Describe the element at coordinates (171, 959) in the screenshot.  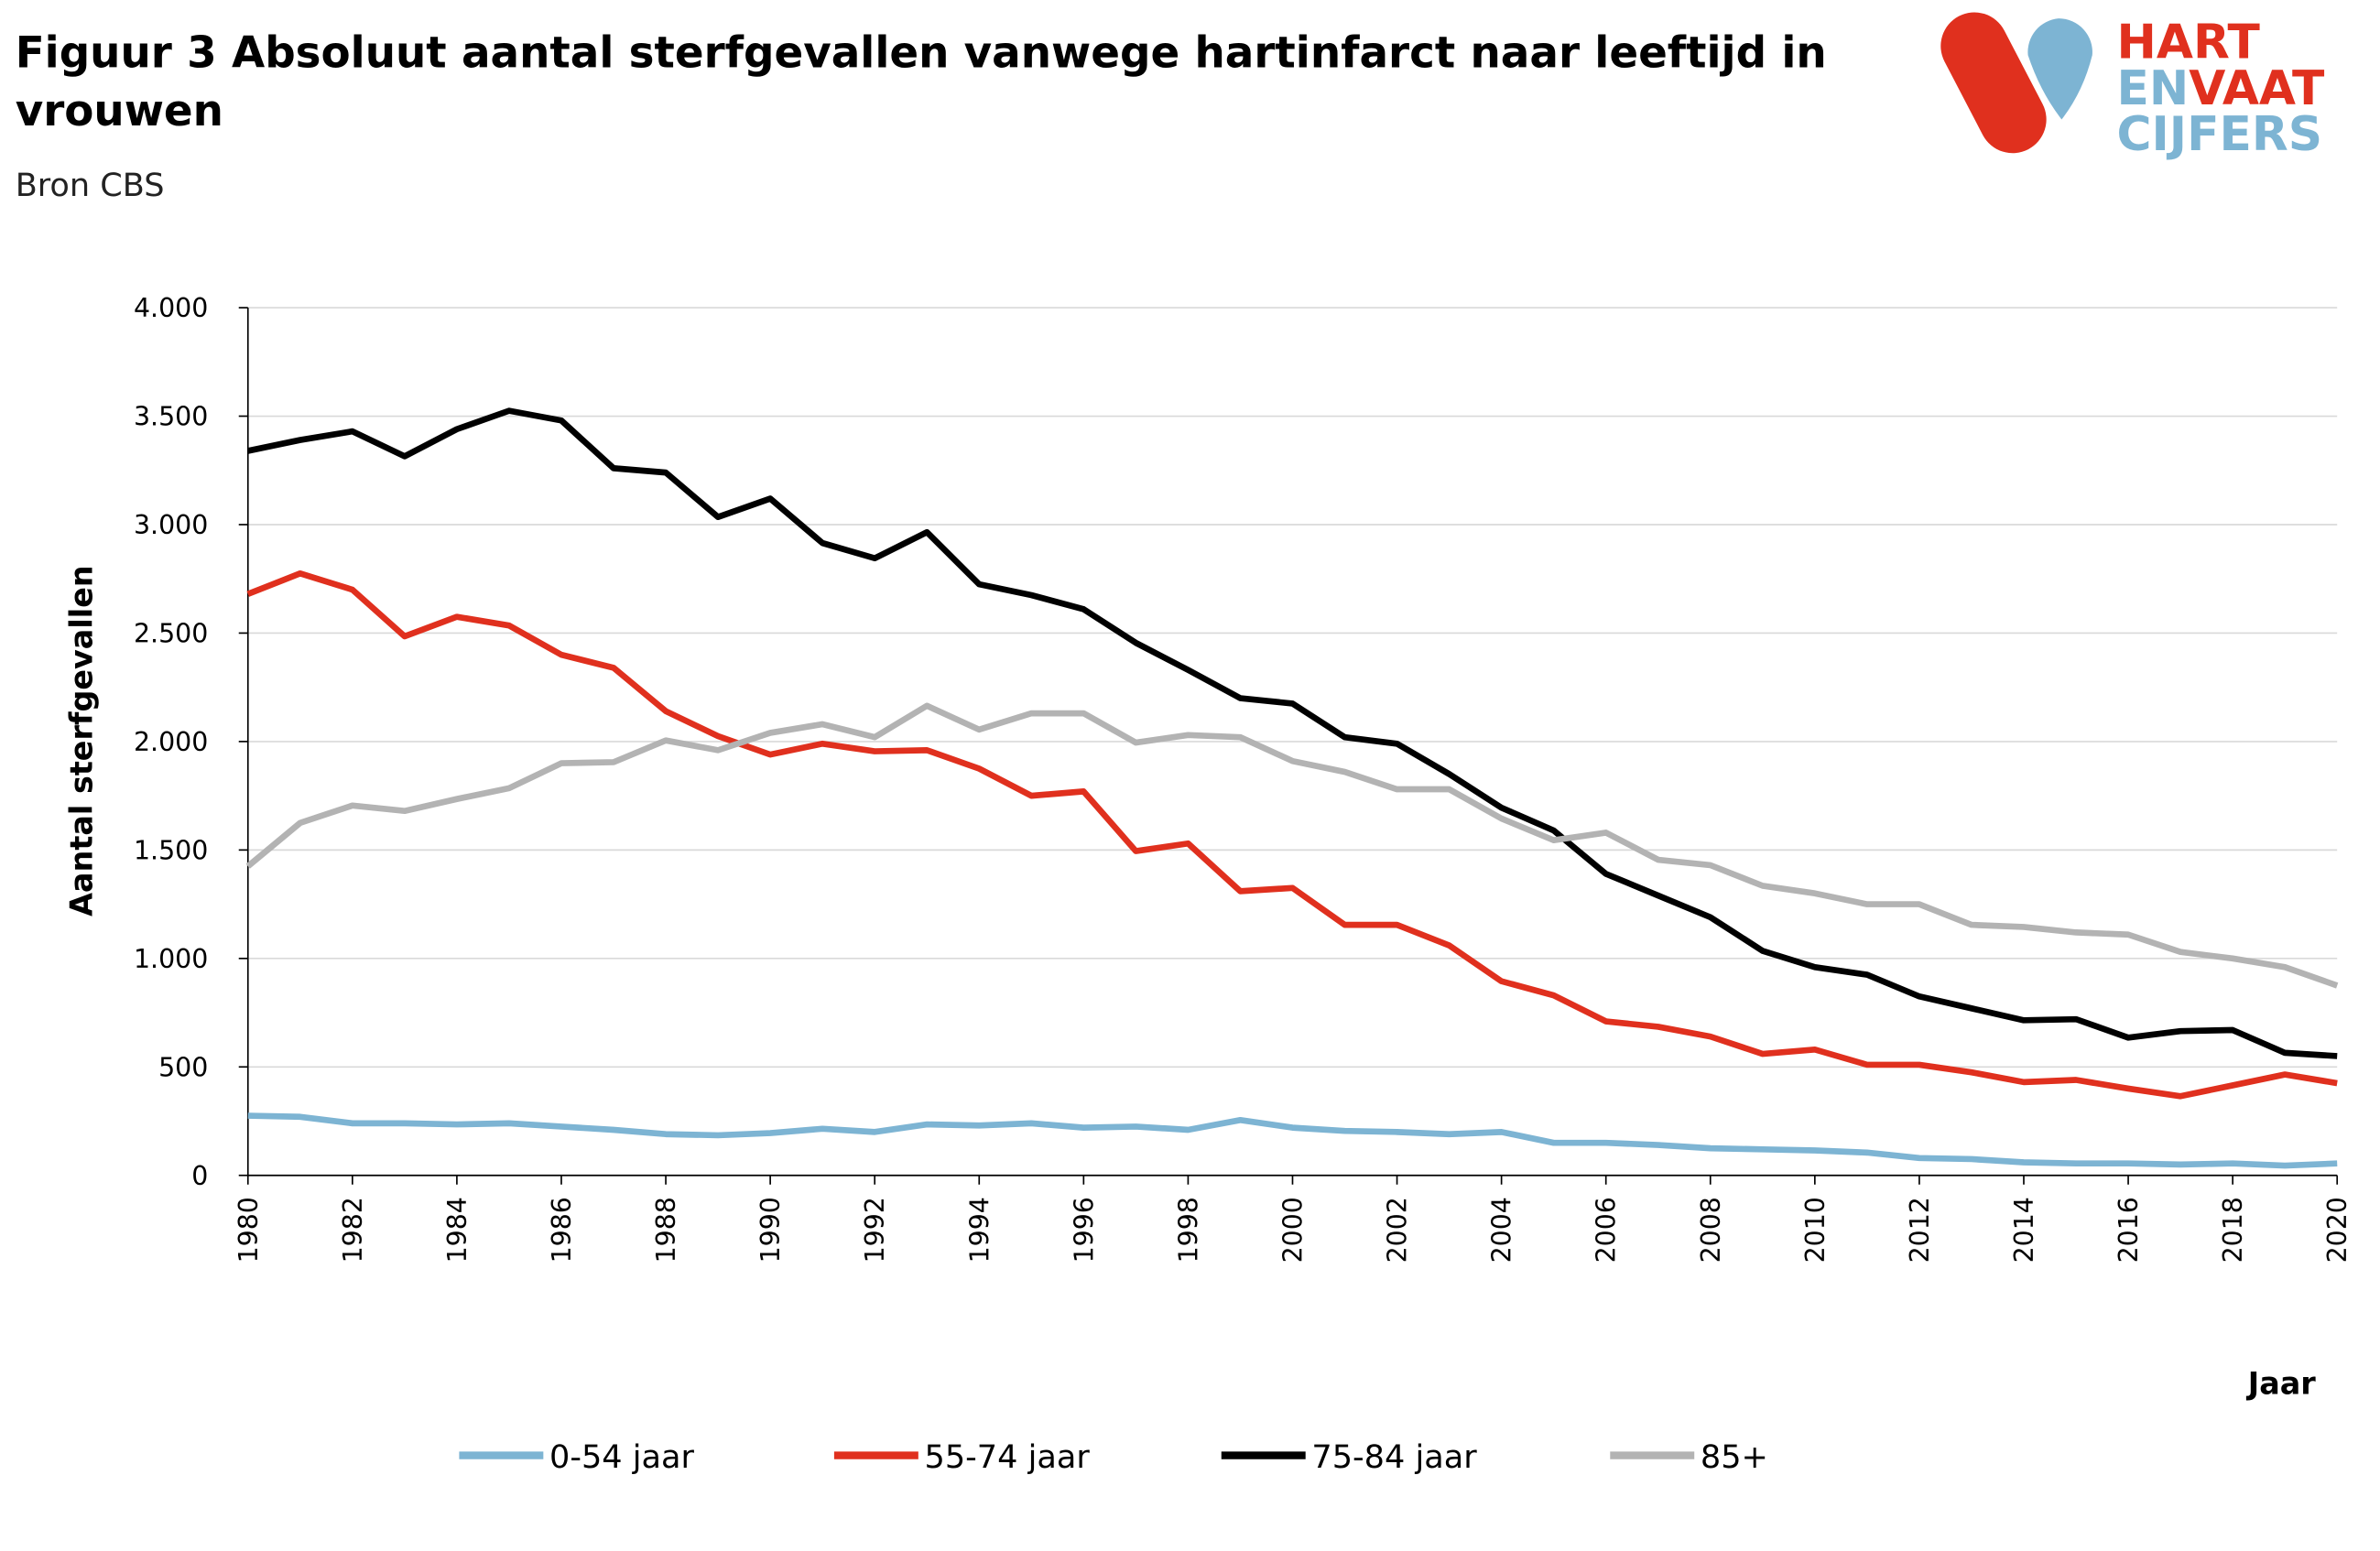
I see `y-tick-label: 1.000` at that location.